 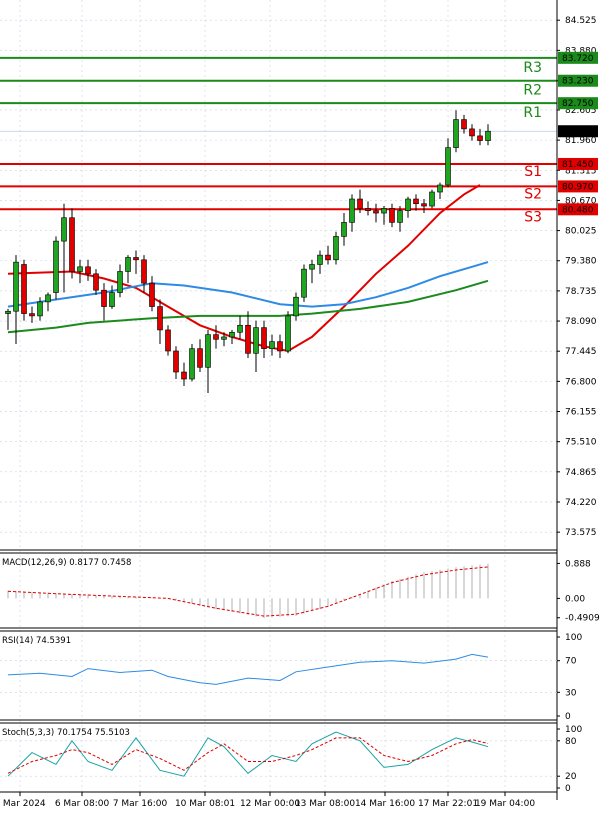 I want to click on time-label: 10 Mar 08:01, so click(x=205, y=804).